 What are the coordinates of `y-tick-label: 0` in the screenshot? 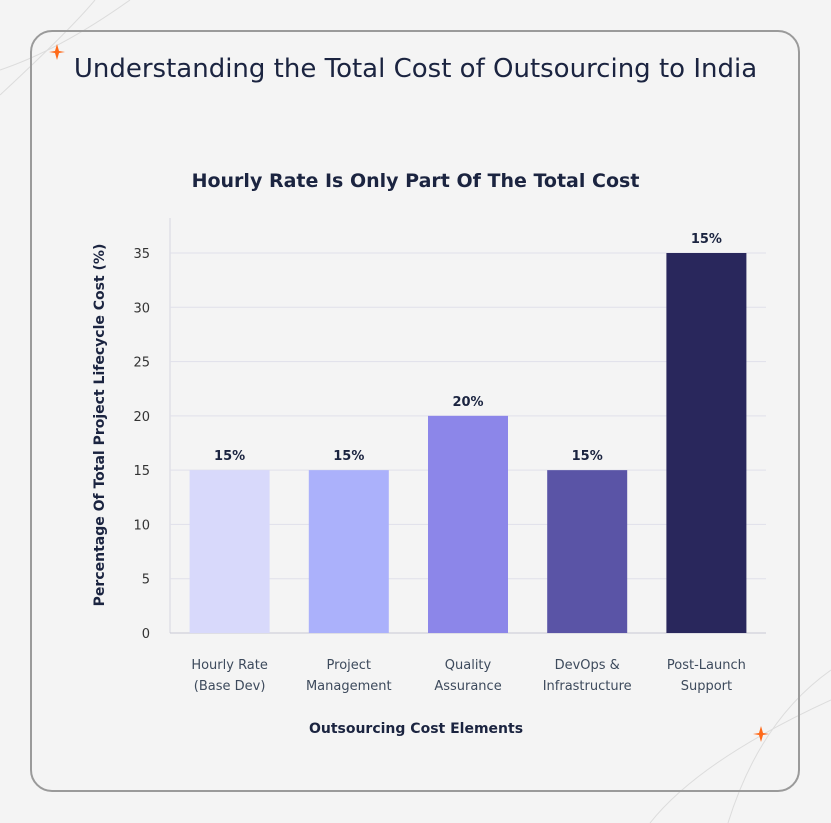 It's located at (146, 634).